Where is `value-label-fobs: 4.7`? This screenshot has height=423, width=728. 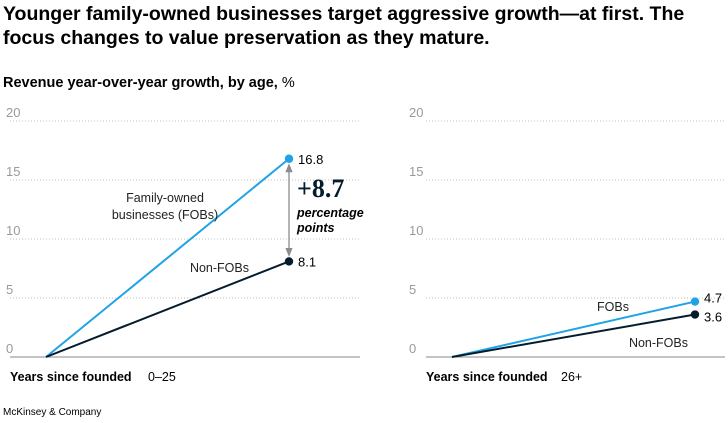 value-label-fobs: 4.7 is located at coordinates (713, 298).